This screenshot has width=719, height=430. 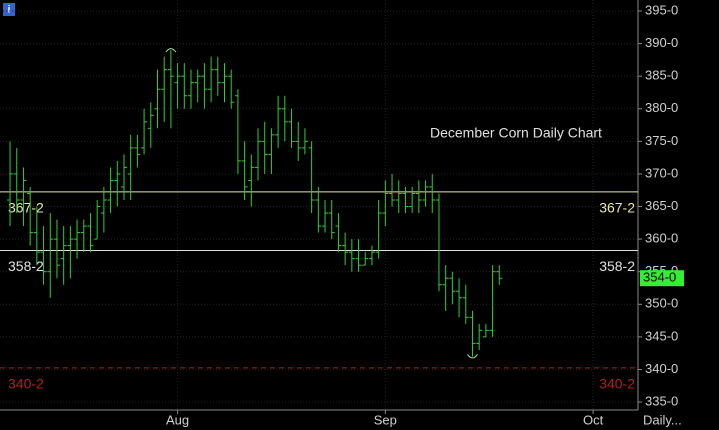 I want to click on x-tick-label: Oct, so click(x=593, y=419).